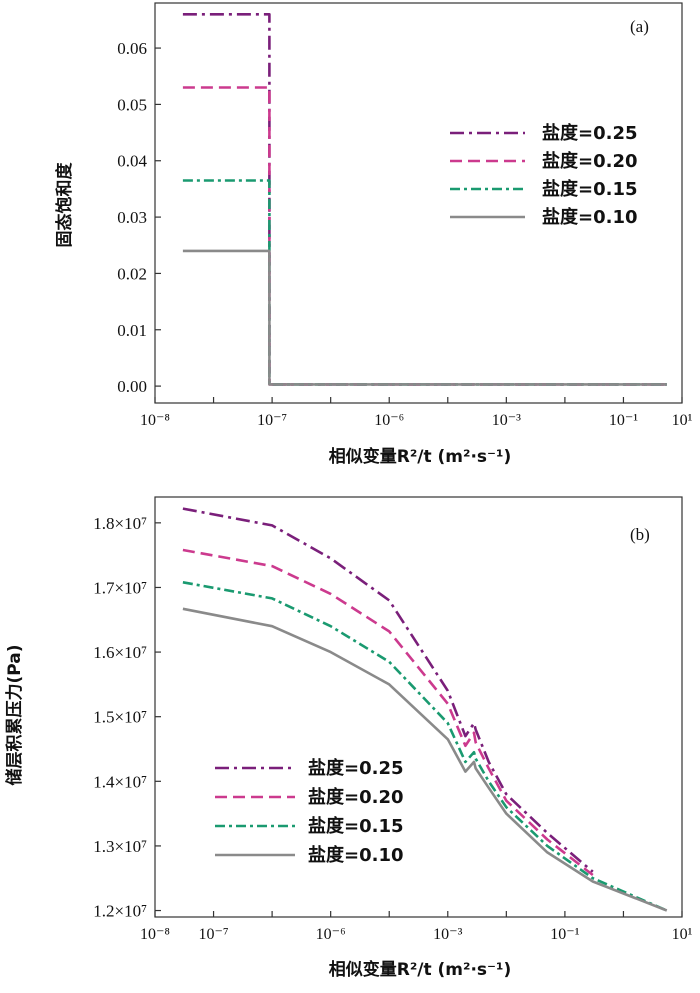 Image resolution: width=700 pixels, height=993 pixels. I want to click on panel-a-xlabel: 相似变量R²/t (m²·s⁻¹), so click(420, 456).